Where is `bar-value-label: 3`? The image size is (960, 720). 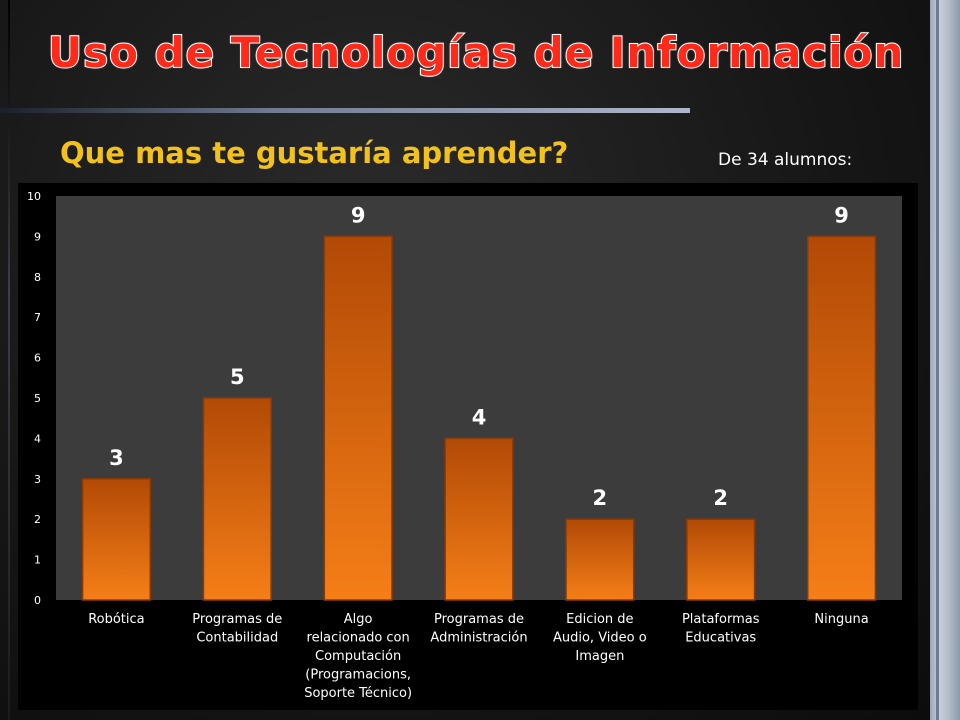
bar-value-label: 3 is located at coordinates (116, 458).